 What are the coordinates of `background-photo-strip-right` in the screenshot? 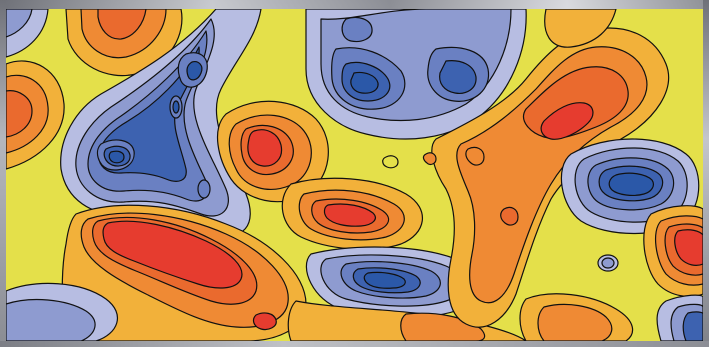 It's located at (706, 173).